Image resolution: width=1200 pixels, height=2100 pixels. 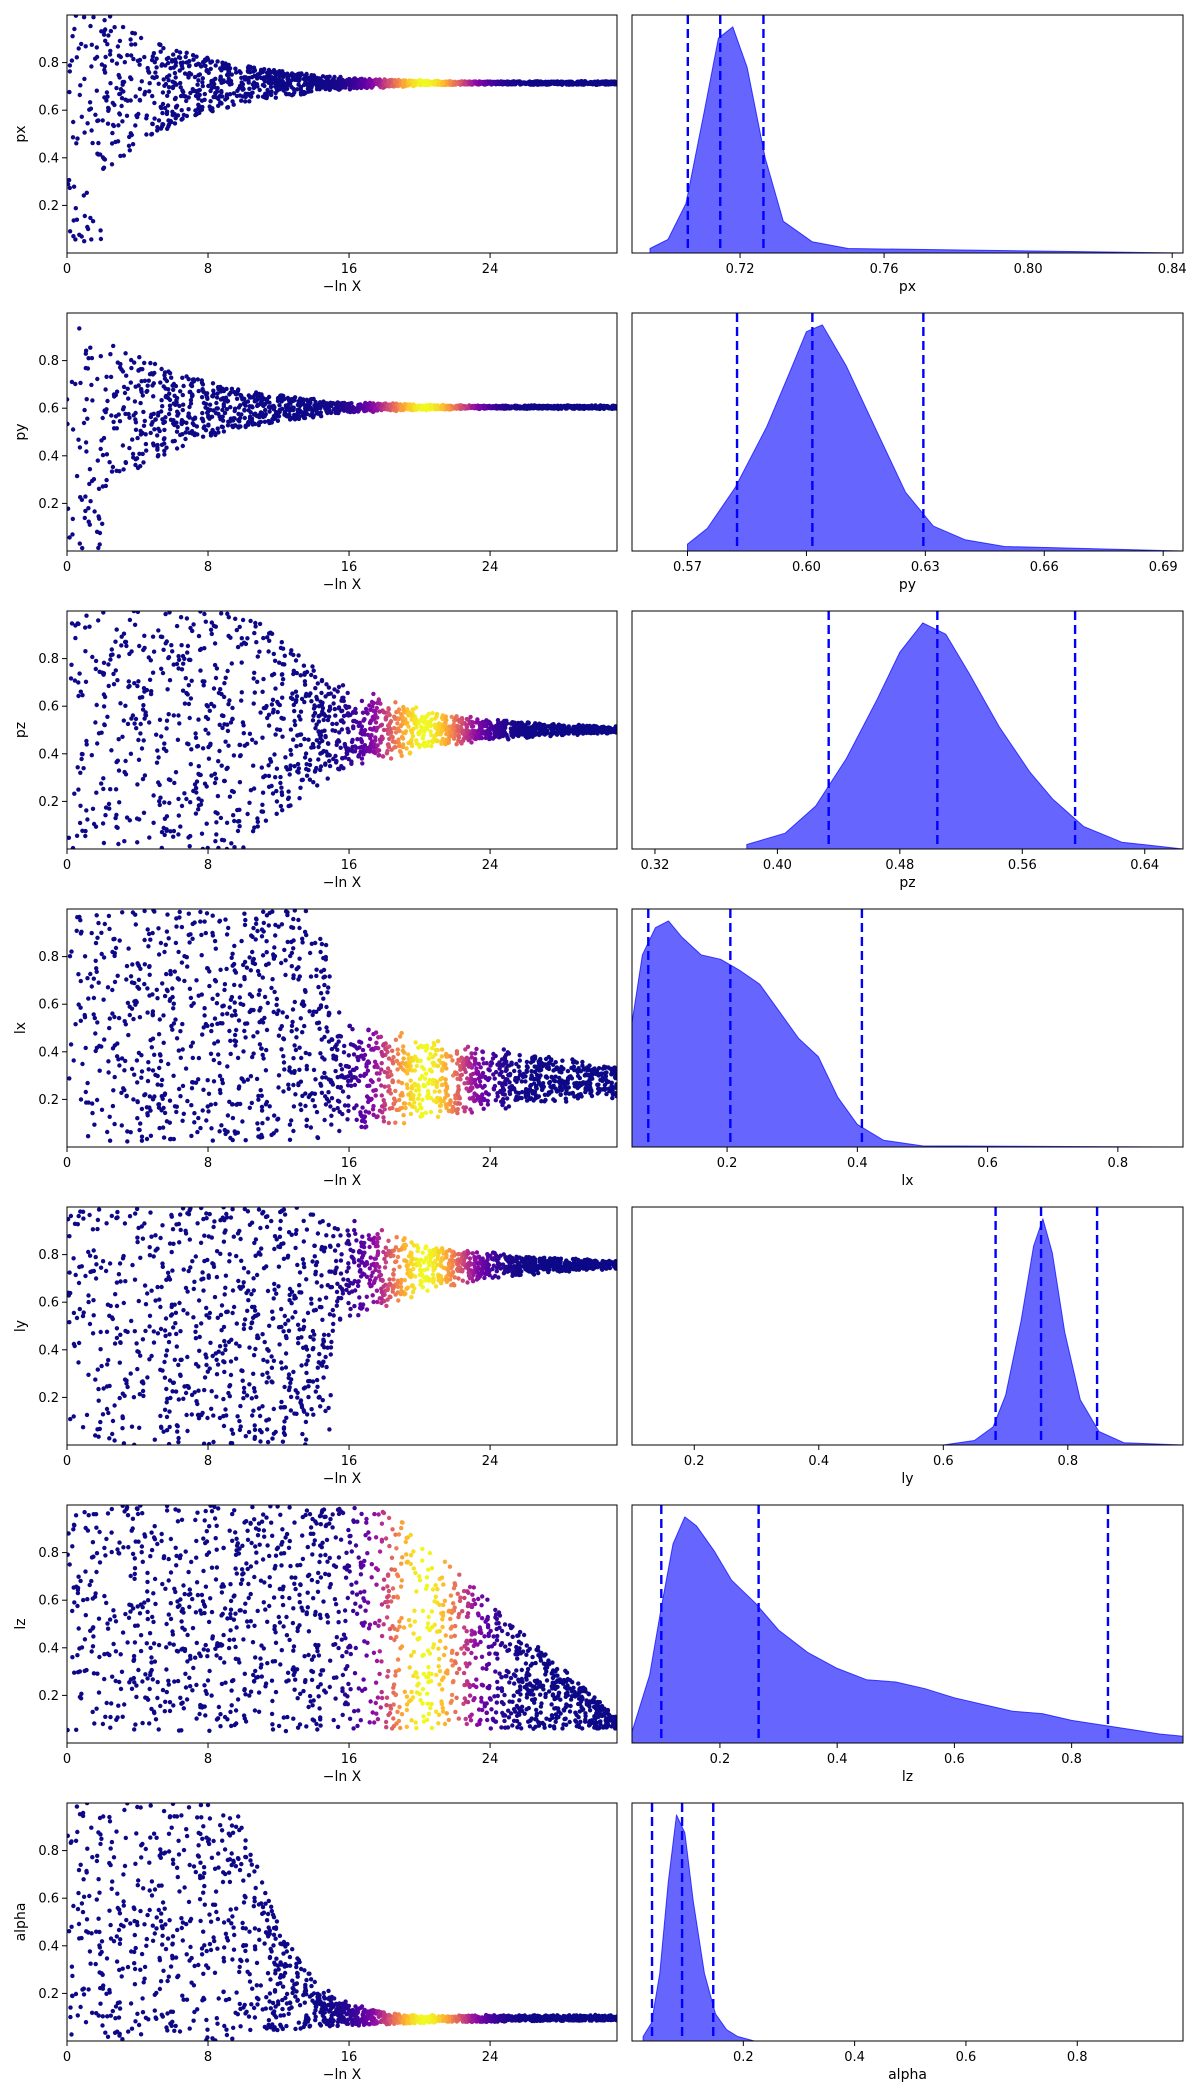 I want to click on x-tick-label: 16, so click(x=349, y=269).